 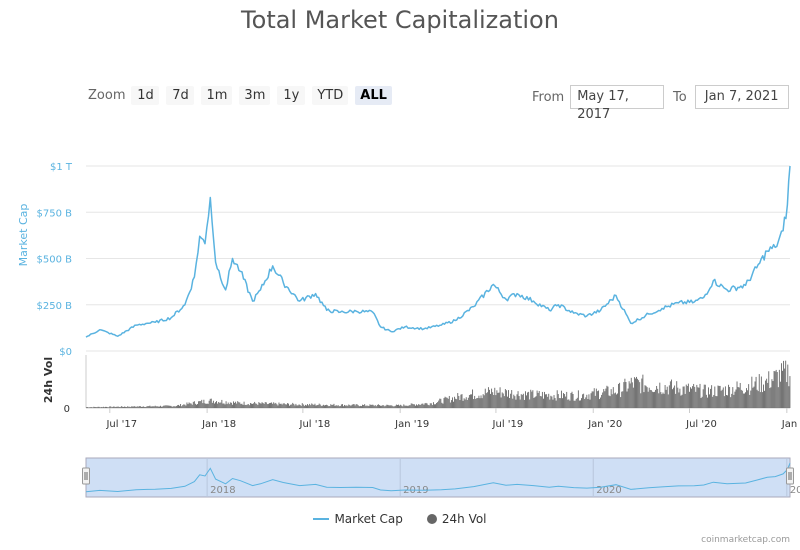 I want to click on x-tick-label: Jan '21, so click(x=790, y=424).